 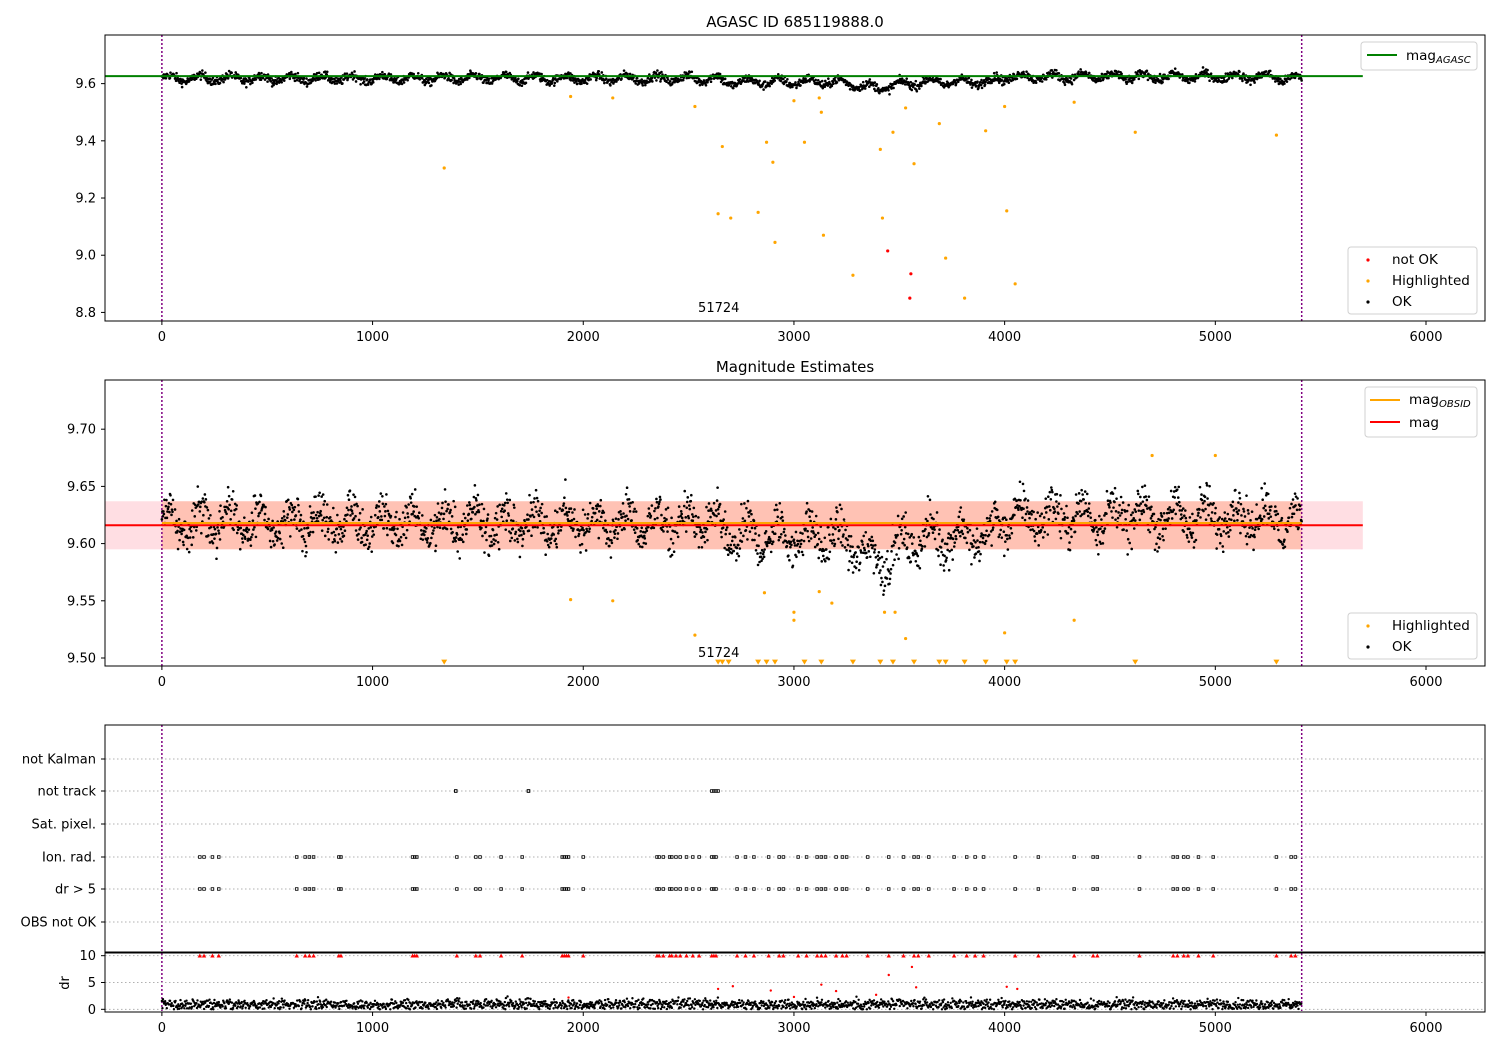 What do you see at coordinates (693, 857) in the screenshot?
I see `ion-rad-flag` at bounding box center [693, 857].